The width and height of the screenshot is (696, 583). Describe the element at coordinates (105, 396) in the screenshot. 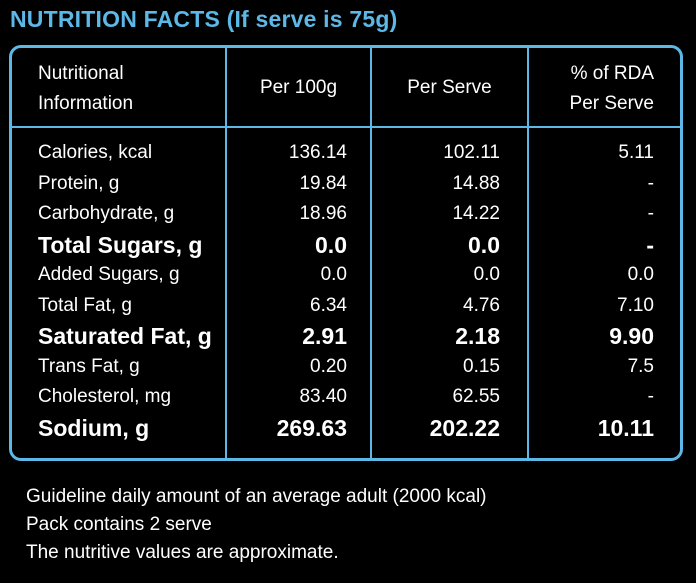

I see `nutrient-name: Cholesterol, mg` at that location.